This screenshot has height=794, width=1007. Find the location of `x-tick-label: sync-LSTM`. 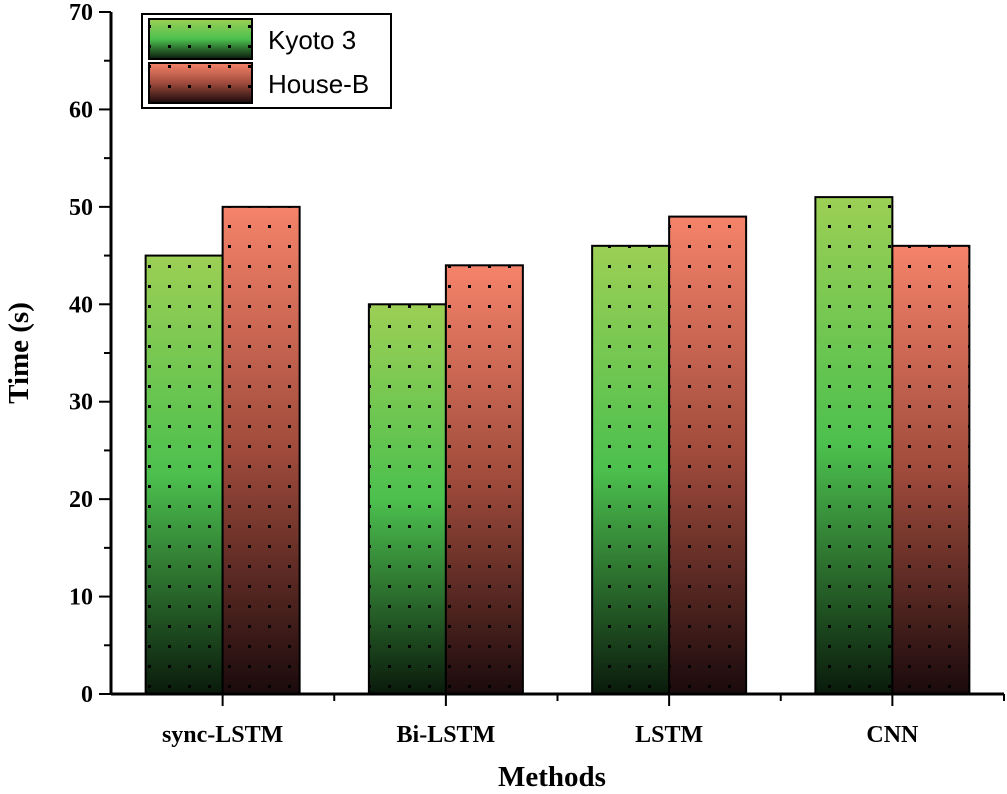

x-tick-label: sync-LSTM is located at coordinates (222, 735).